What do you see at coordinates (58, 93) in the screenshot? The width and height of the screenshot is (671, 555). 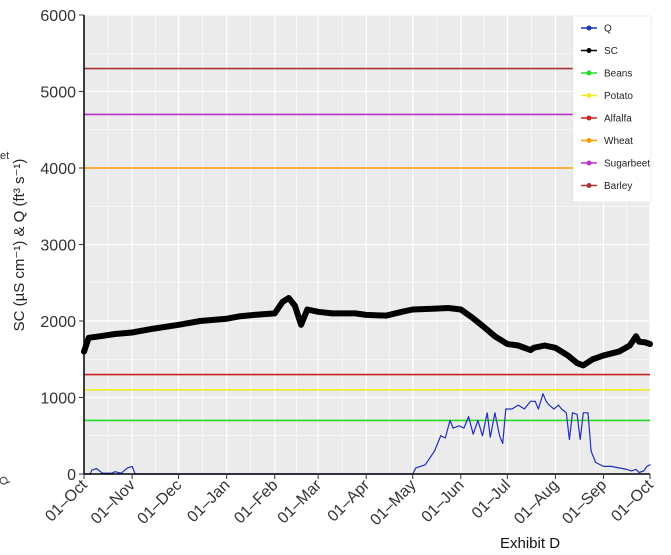 I see `y-tick-label: 5000` at bounding box center [58, 93].